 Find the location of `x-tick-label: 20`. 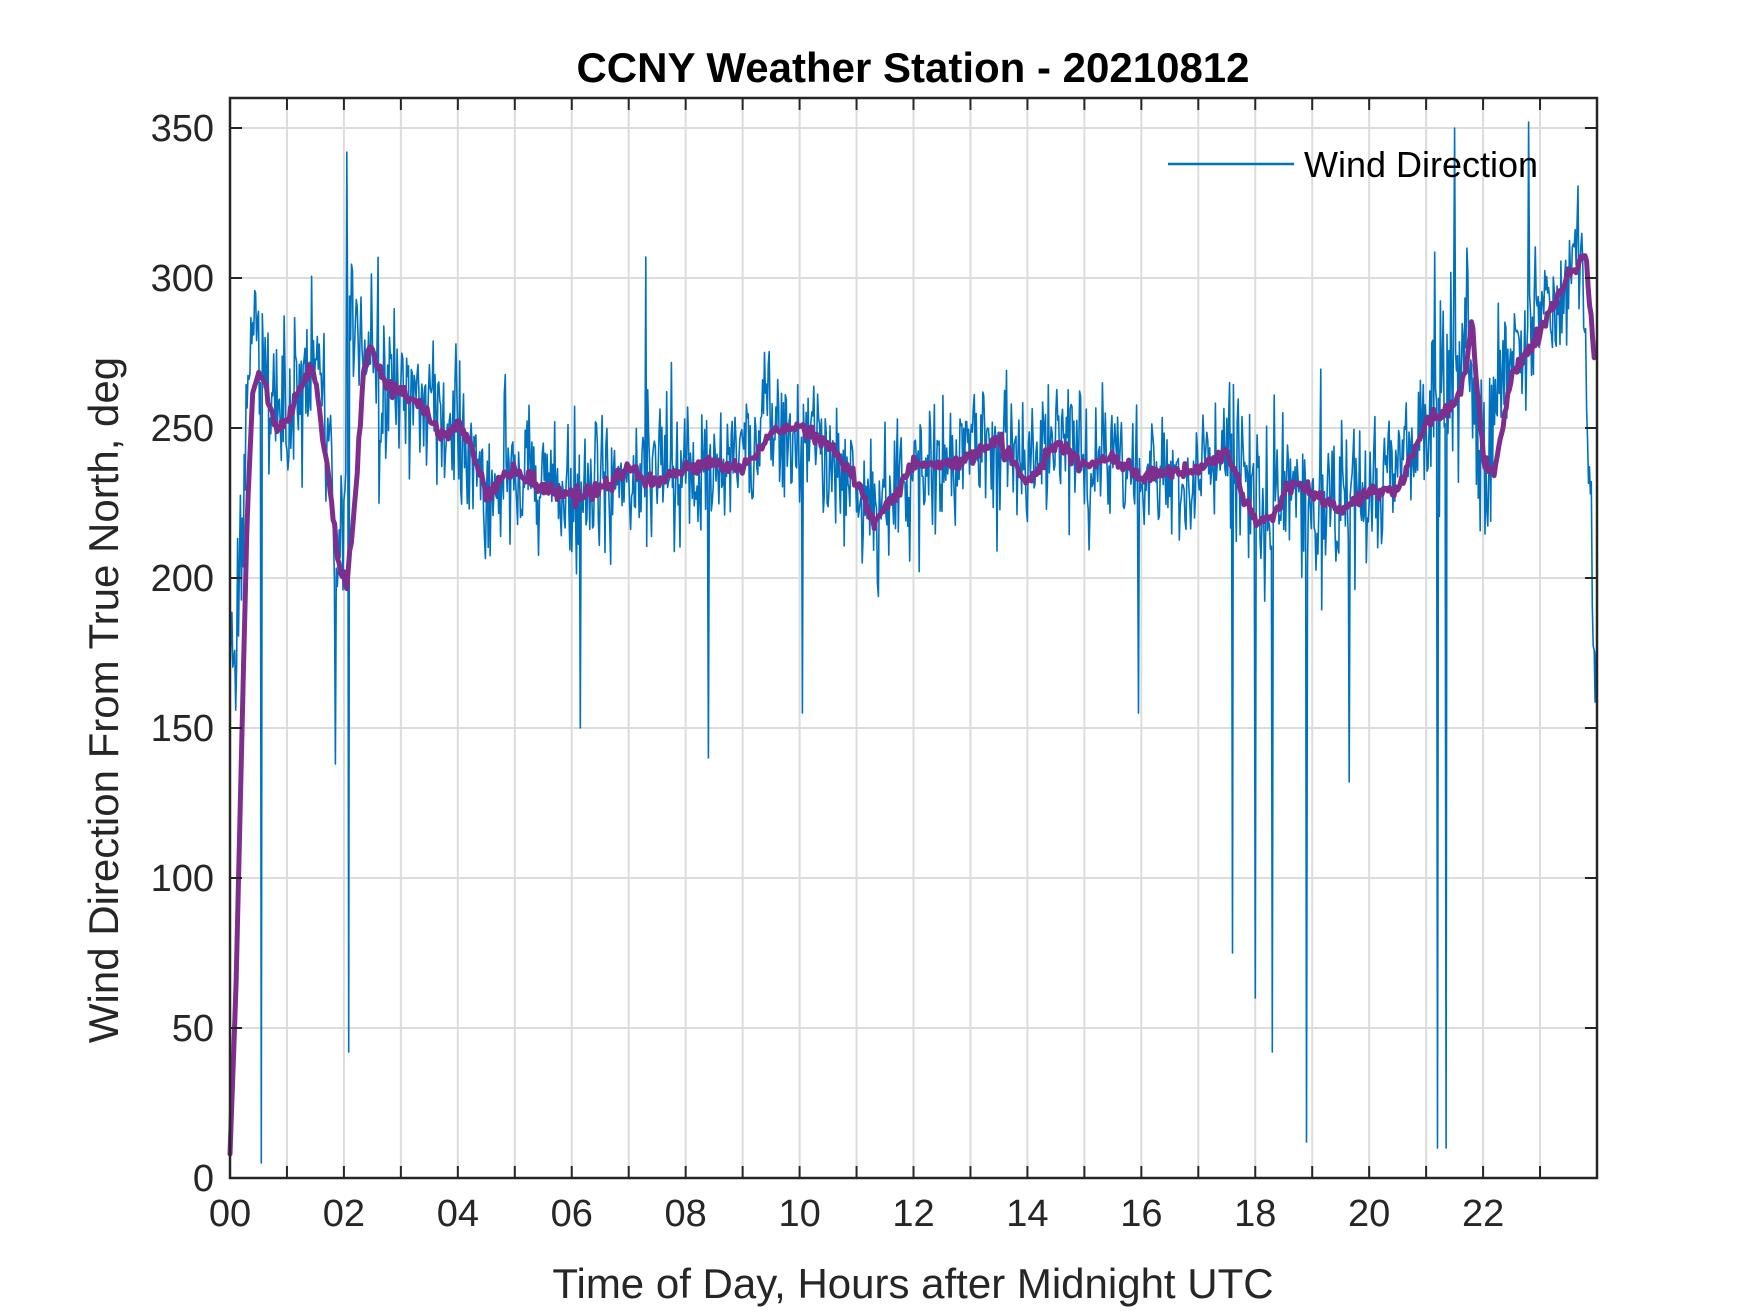

x-tick-label: 20 is located at coordinates (1369, 1214).